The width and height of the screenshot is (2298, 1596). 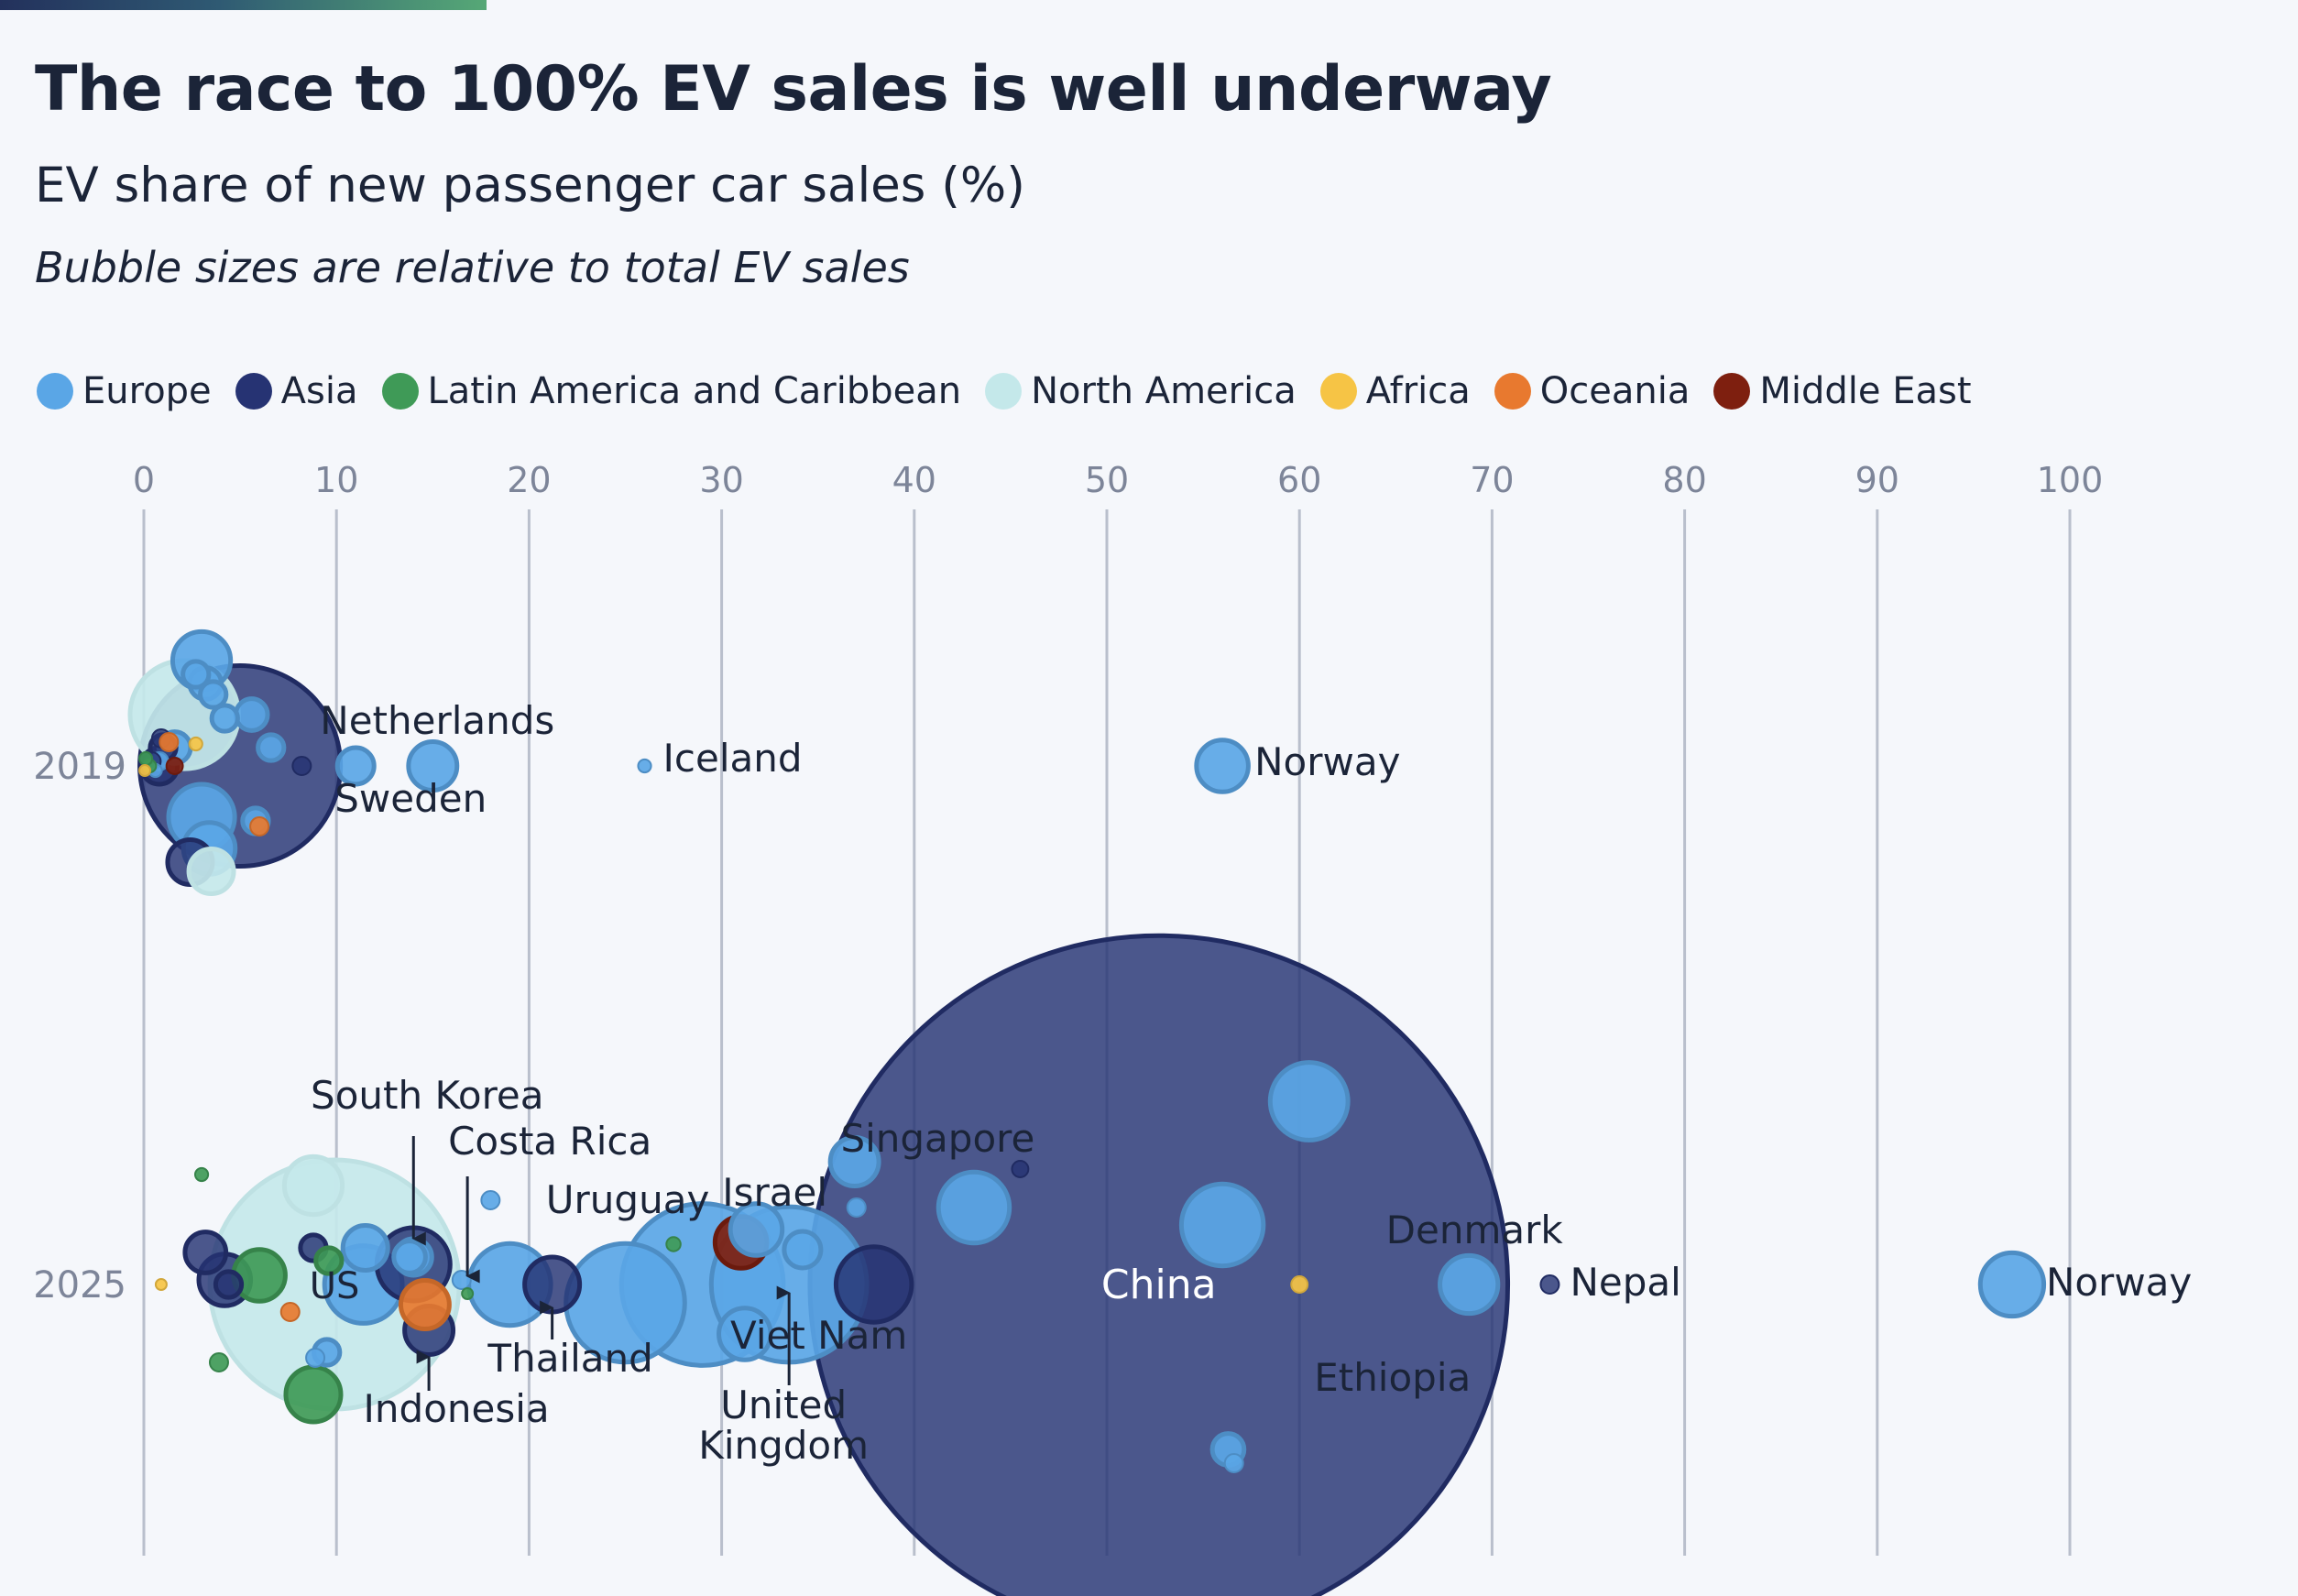 What do you see at coordinates (783, 1425) in the screenshot?
I see `country-label: United Kingdom` at bounding box center [783, 1425].